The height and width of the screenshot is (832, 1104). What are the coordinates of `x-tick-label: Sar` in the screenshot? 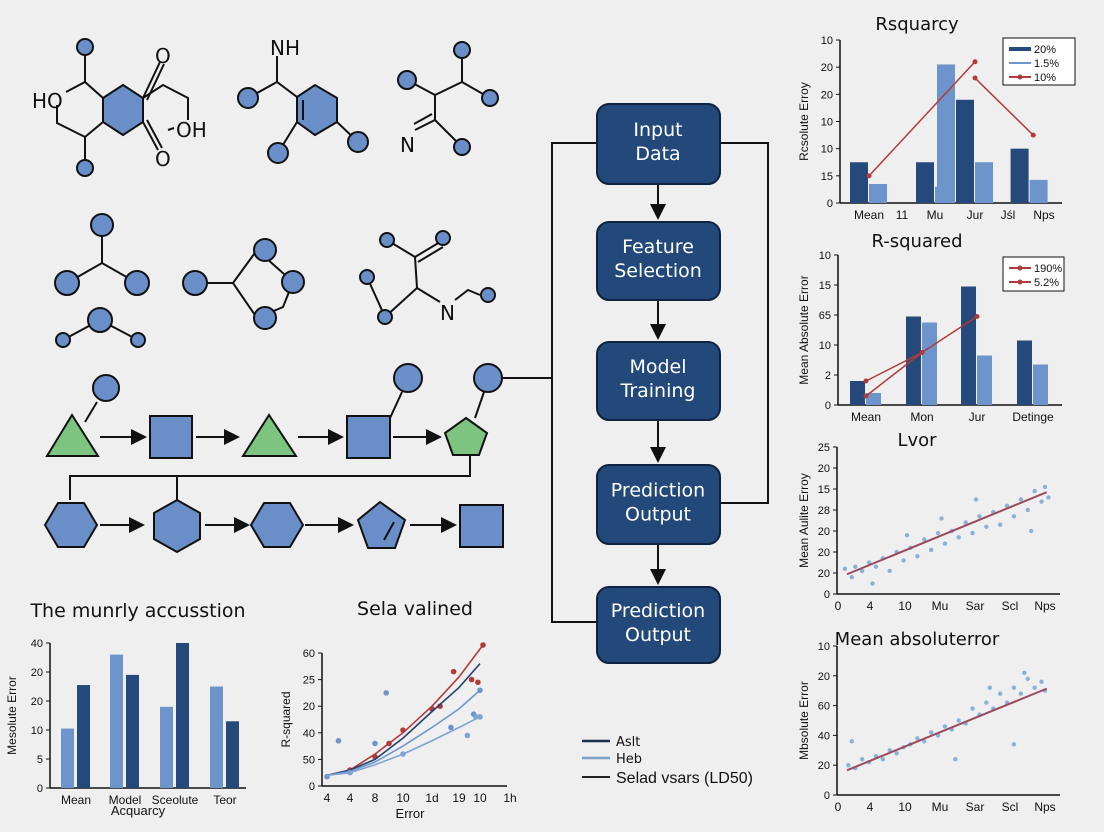 It's located at (975, 807).